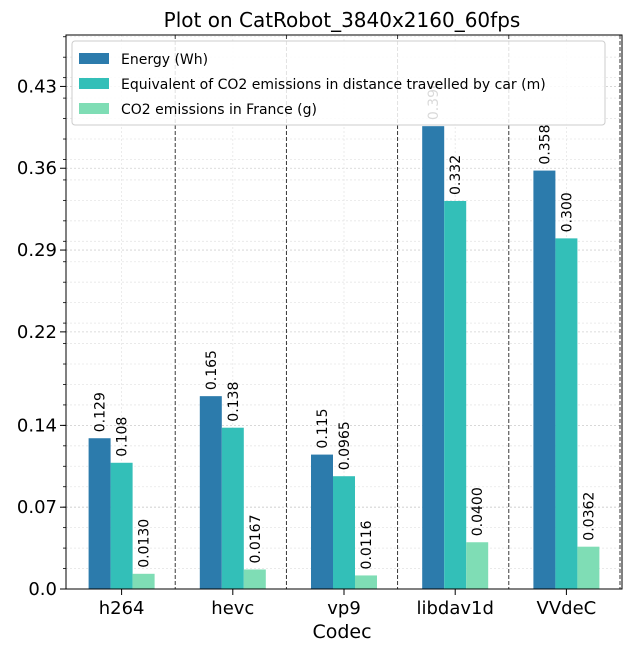 This screenshot has width=630, height=657. I want to click on bar-value-label: 0.0167, so click(256, 538).